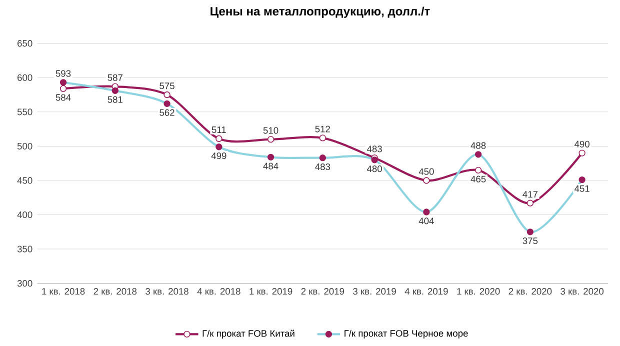 Image resolution: width=620 pixels, height=346 pixels. I want to click on y-tick-label: 400, so click(24, 214).